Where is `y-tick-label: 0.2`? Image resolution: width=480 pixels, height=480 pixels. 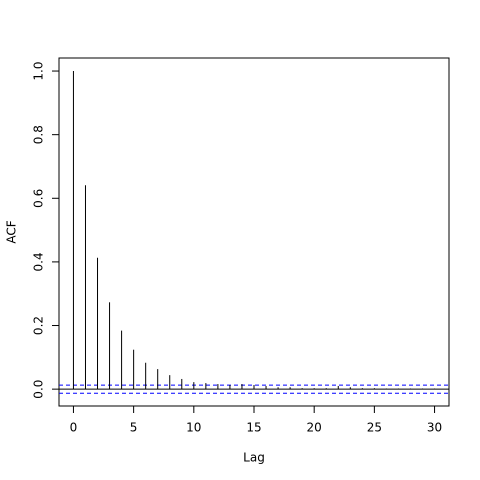 y-tick-label: 0.2 is located at coordinates (39, 325).